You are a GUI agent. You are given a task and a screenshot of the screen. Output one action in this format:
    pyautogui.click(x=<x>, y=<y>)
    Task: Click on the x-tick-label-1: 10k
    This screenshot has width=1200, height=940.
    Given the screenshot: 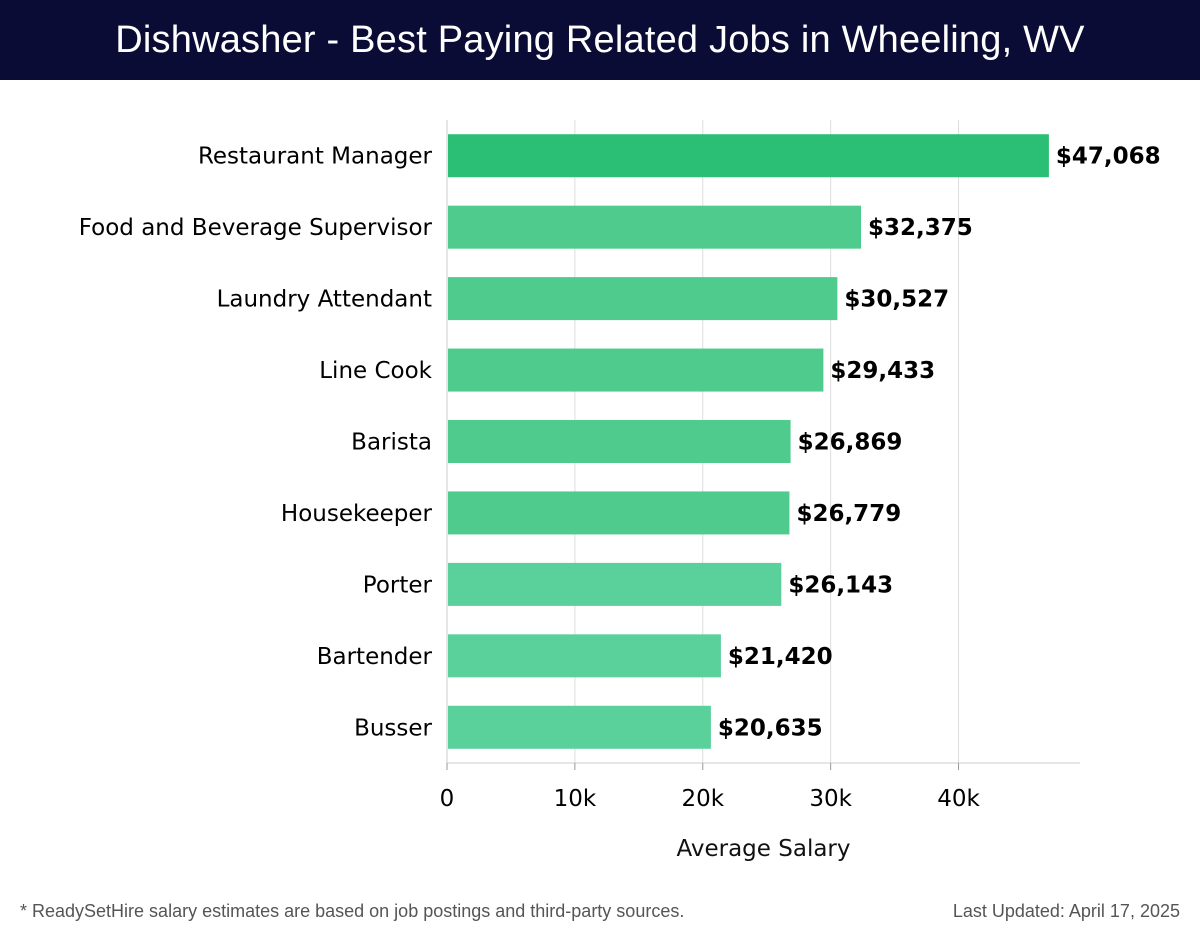 What is the action you would take?
    pyautogui.click(x=575, y=799)
    